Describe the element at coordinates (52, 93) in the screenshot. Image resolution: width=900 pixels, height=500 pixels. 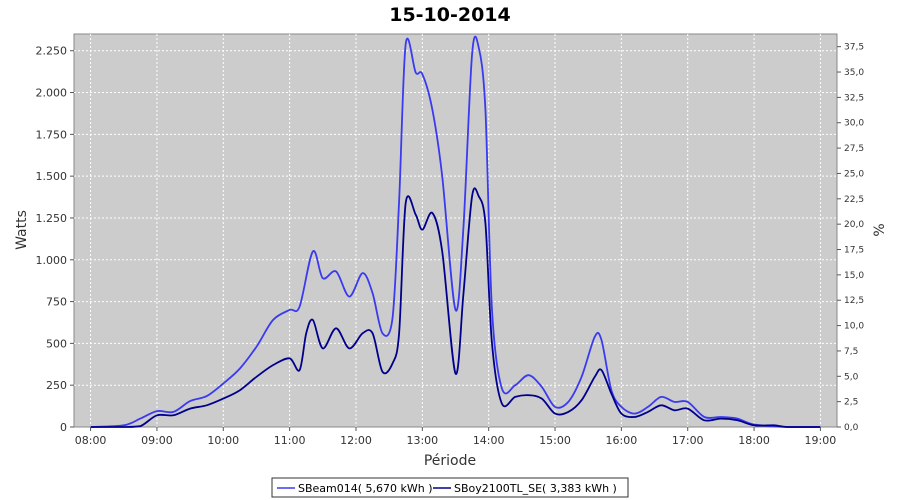
I see `y-tick-label: 2.000` at that location.